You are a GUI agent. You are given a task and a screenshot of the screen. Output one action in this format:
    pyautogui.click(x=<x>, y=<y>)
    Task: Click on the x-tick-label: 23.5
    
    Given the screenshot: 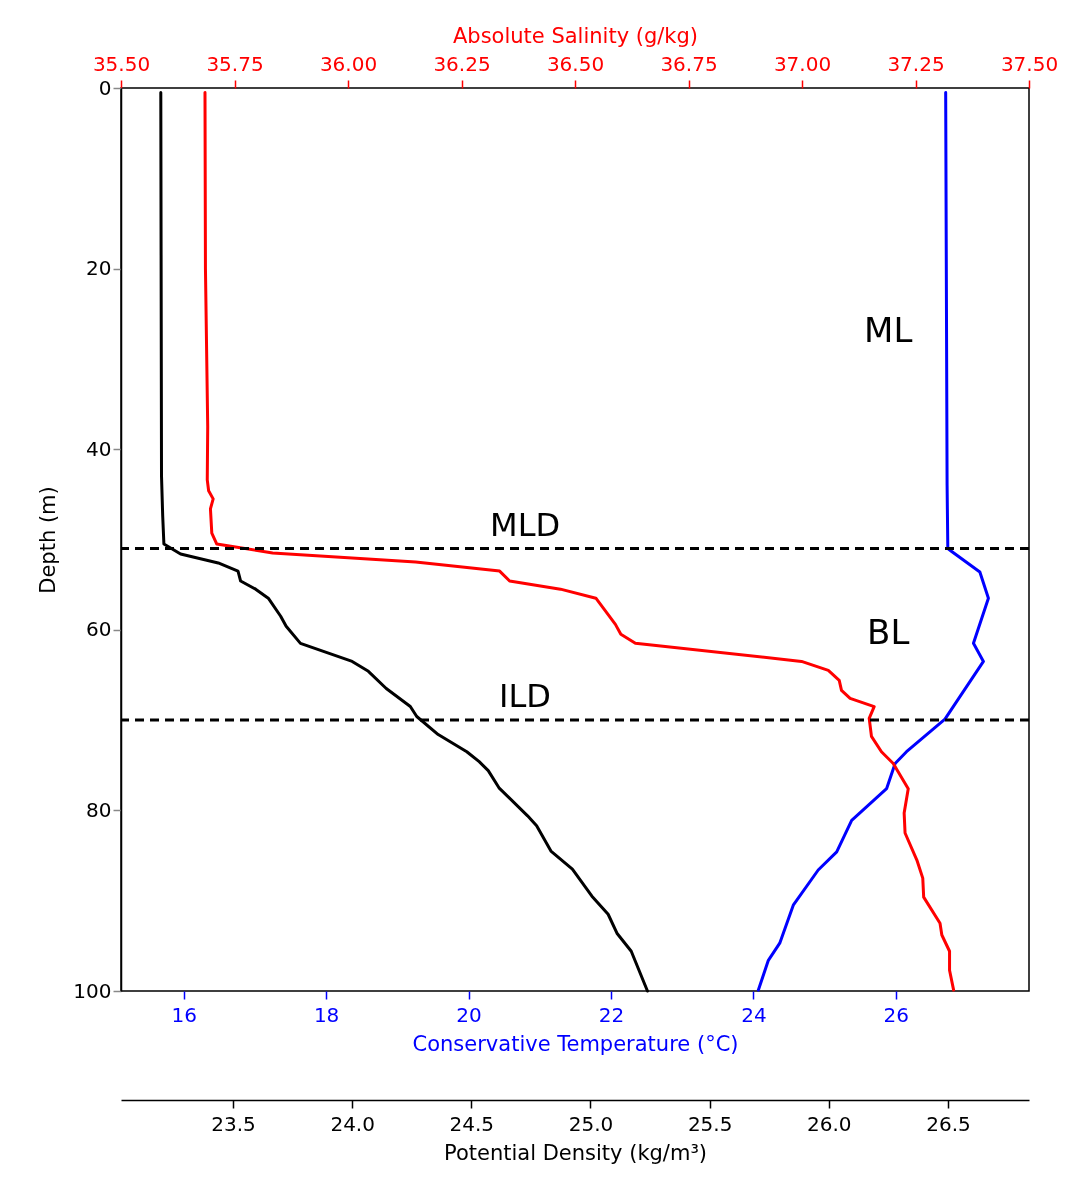 What is the action you would take?
    pyautogui.click(x=233, y=1123)
    